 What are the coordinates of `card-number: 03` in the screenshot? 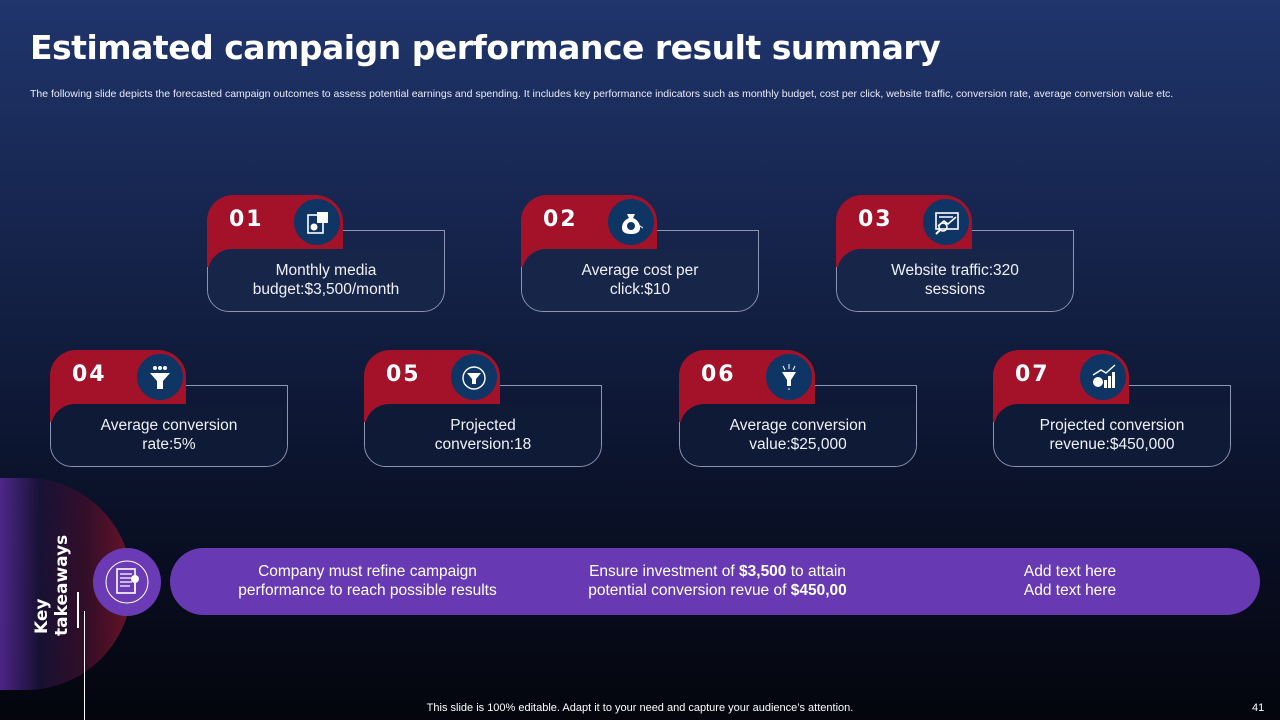 It's located at (875, 219).